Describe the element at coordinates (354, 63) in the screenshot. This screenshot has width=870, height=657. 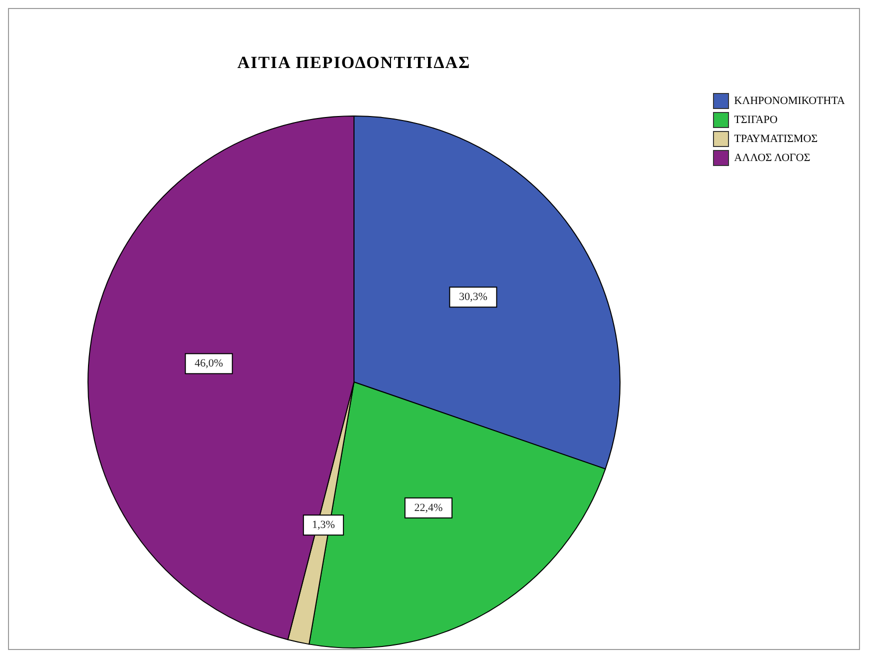
I see `chart-title: ΑΙΤΙΑ ΠΕΡΙΟΔΟΝΤΙΤΙΔΑΣ` at that location.